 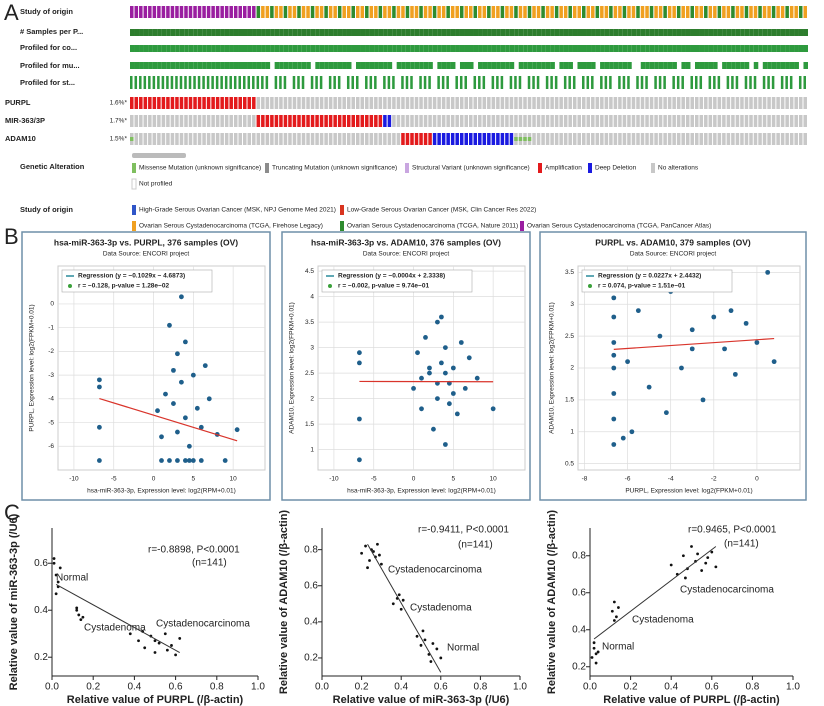 I want to click on y-tick-label: 0.2, so click(x=579, y=666).